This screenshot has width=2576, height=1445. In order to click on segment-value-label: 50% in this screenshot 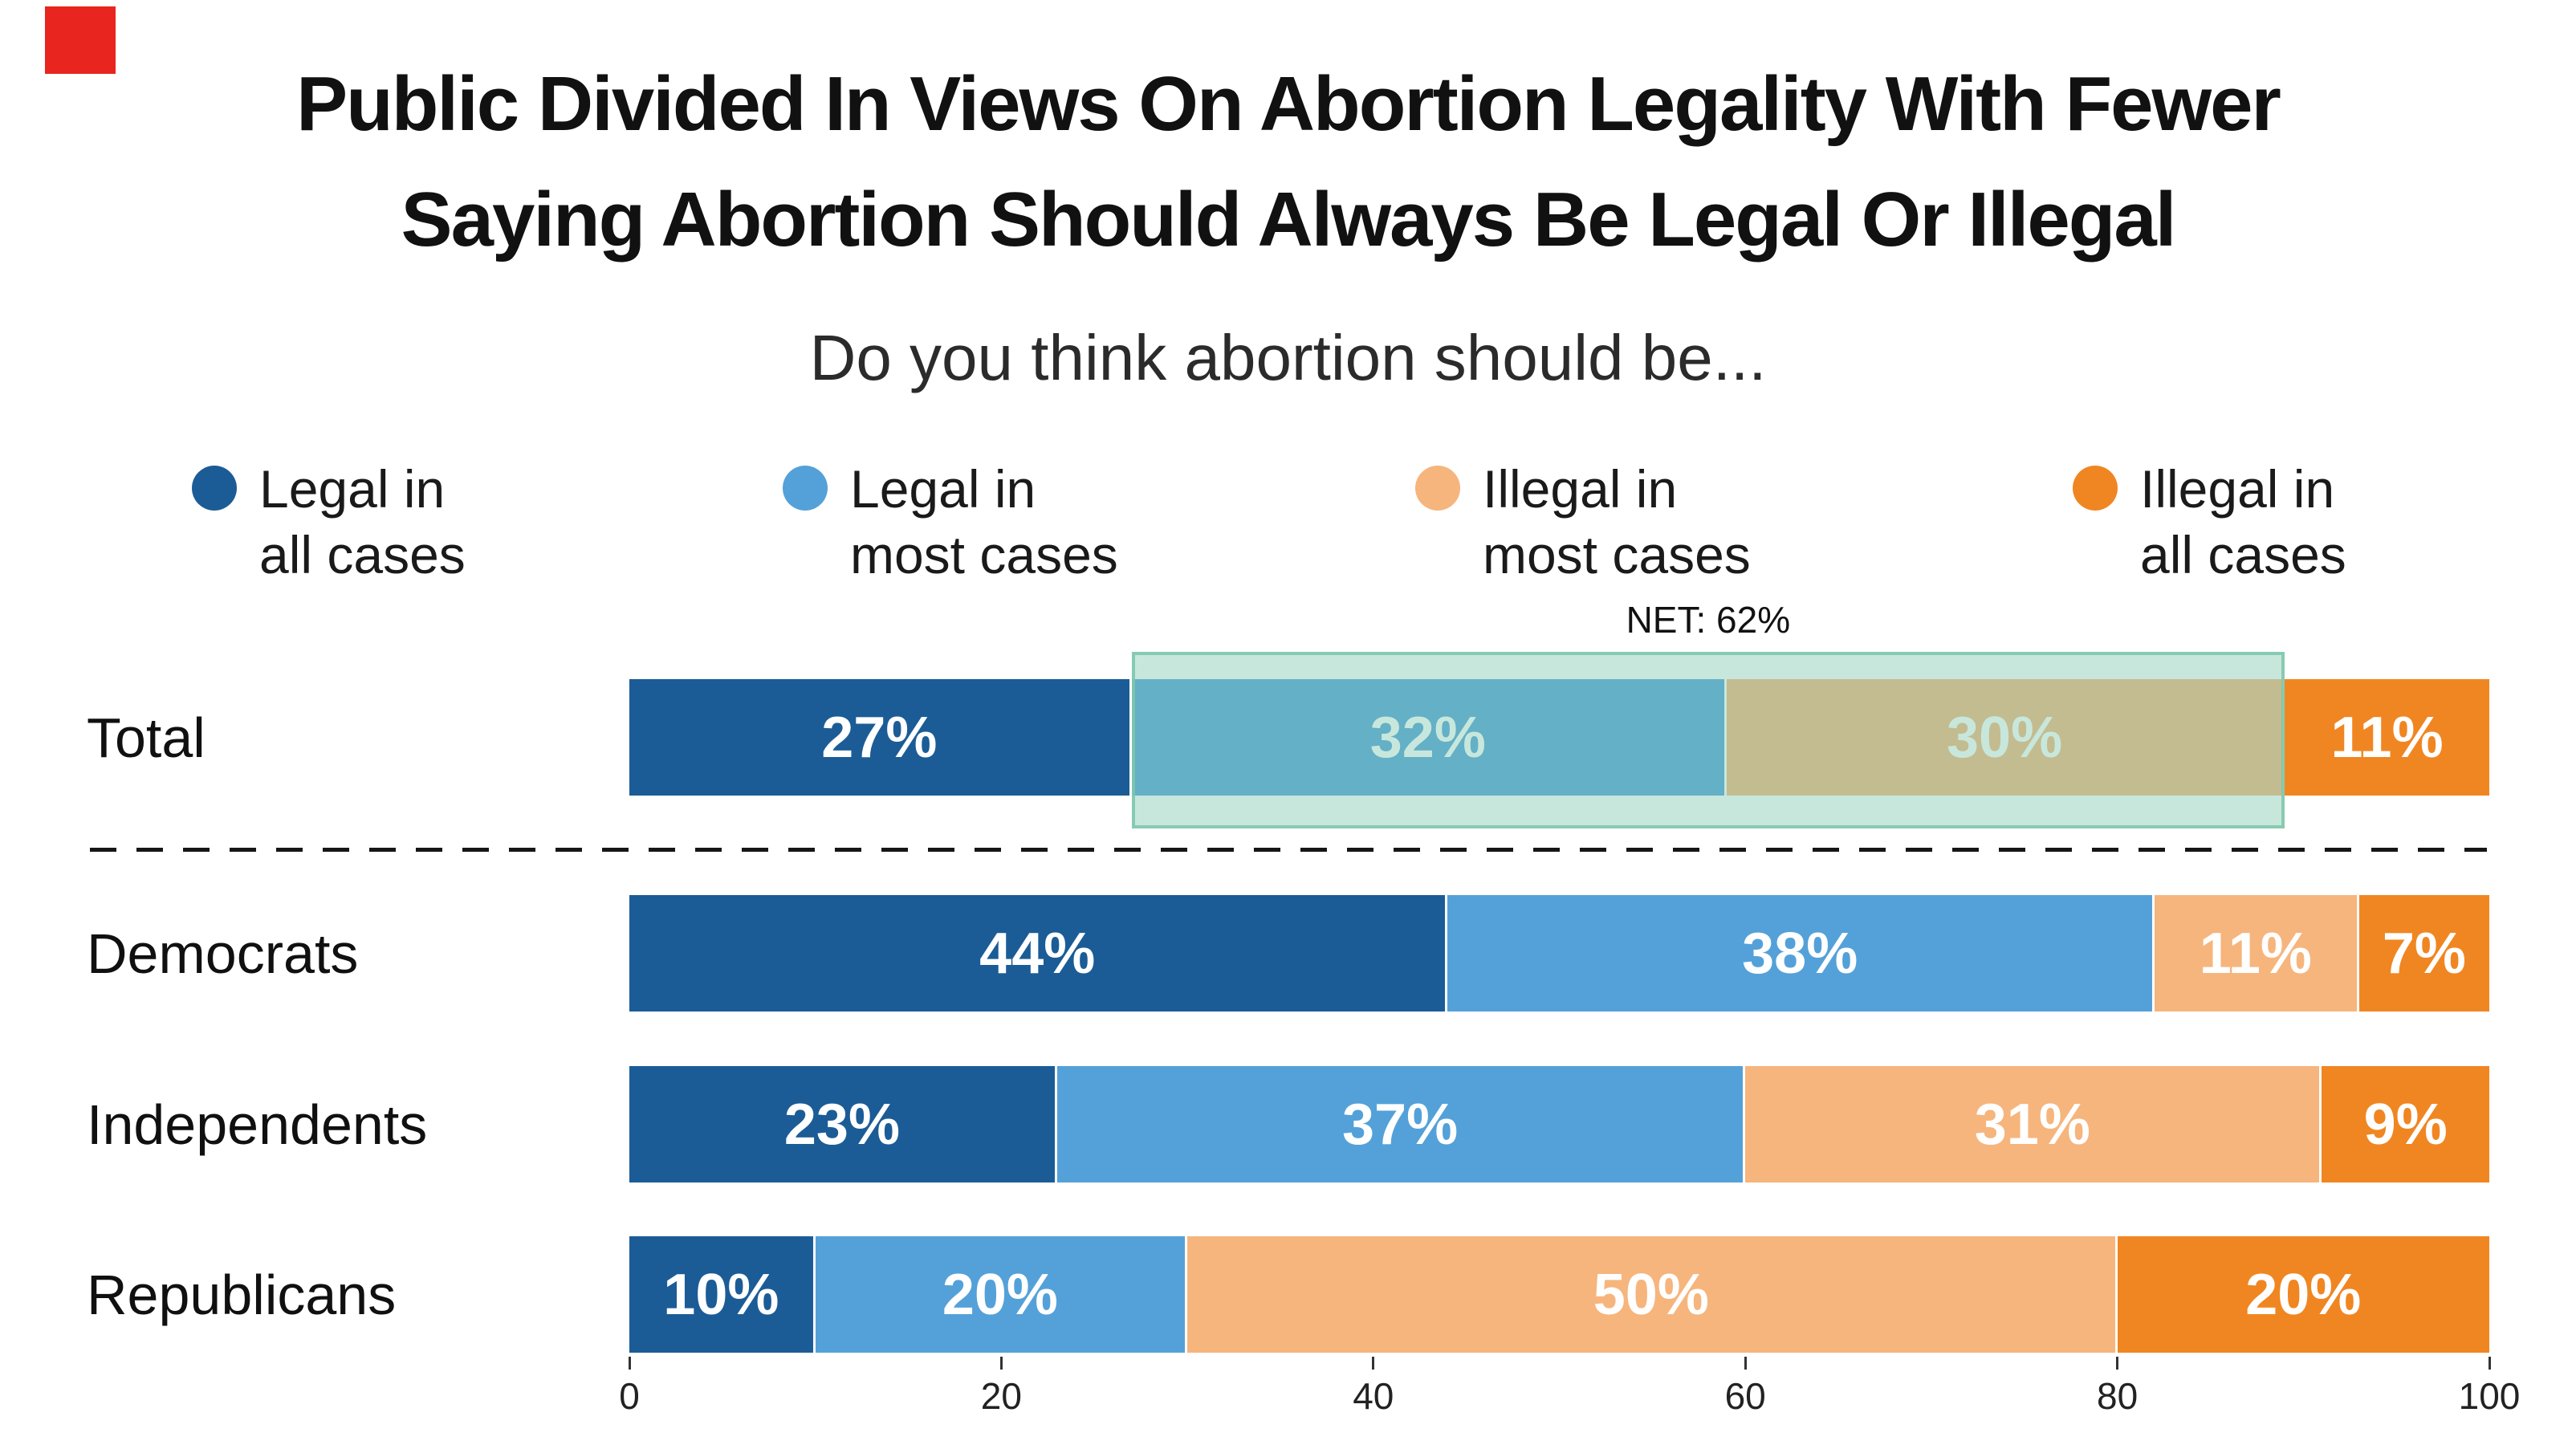, I will do `click(1651, 1294)`.